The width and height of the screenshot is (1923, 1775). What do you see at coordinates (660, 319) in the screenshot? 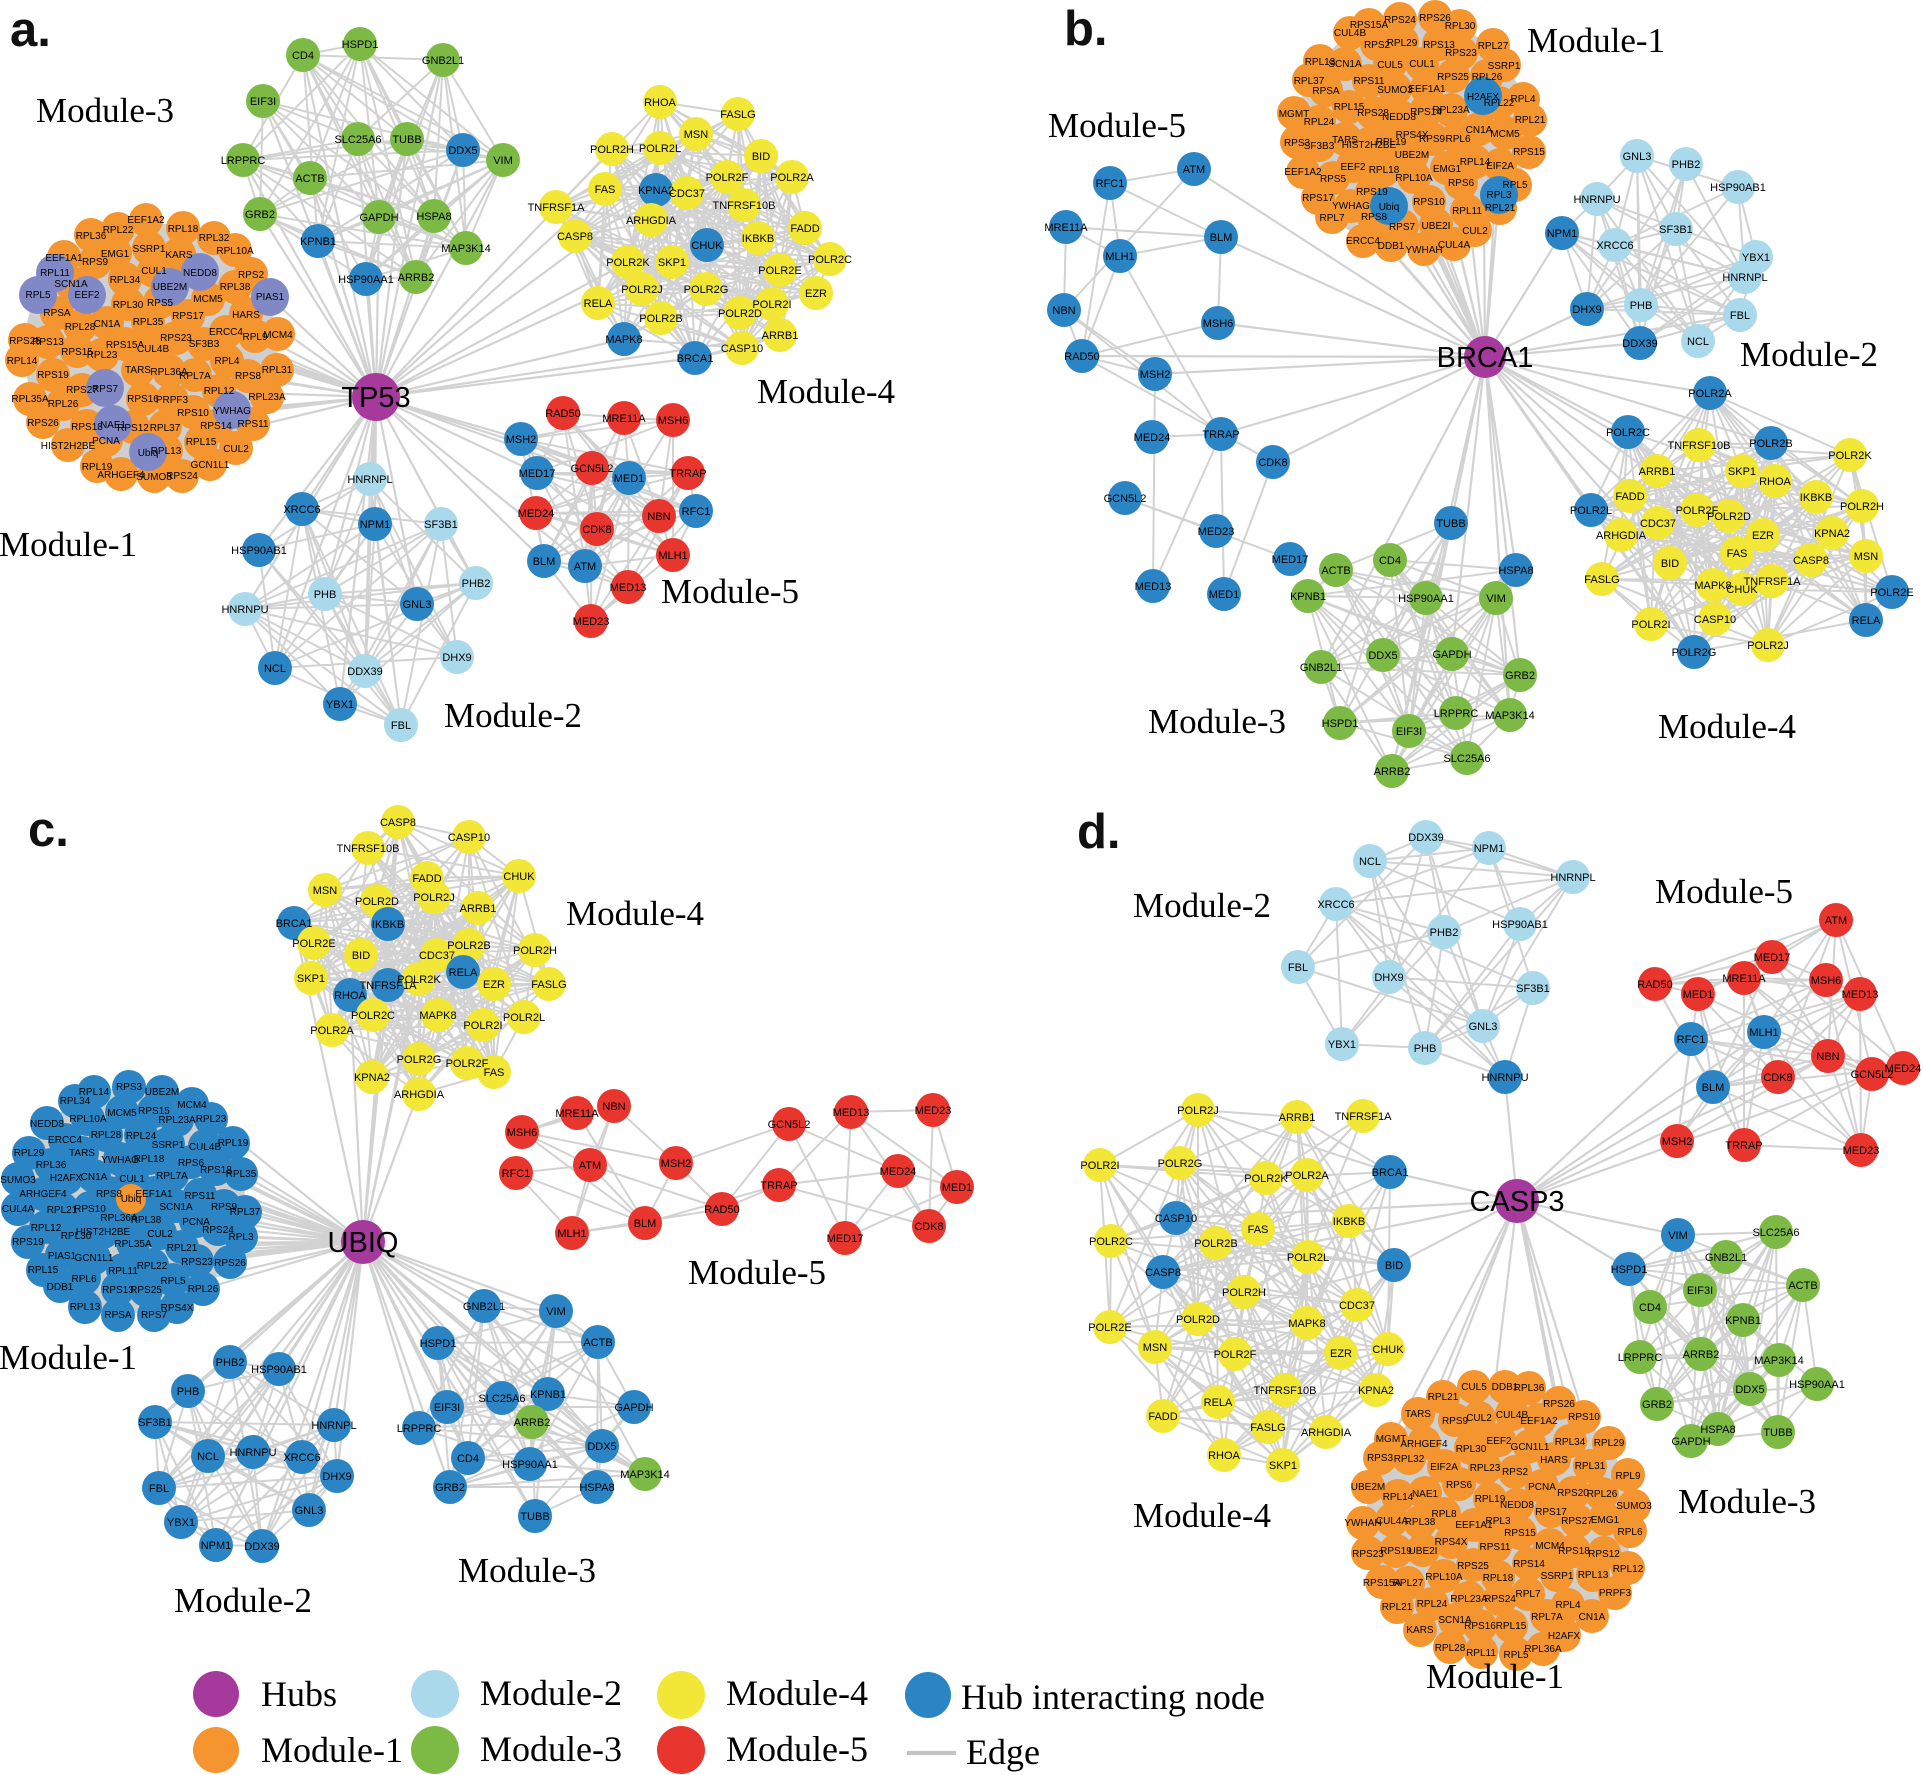
I see `svg-text: POLR2B` at bounding box center [660, 319].